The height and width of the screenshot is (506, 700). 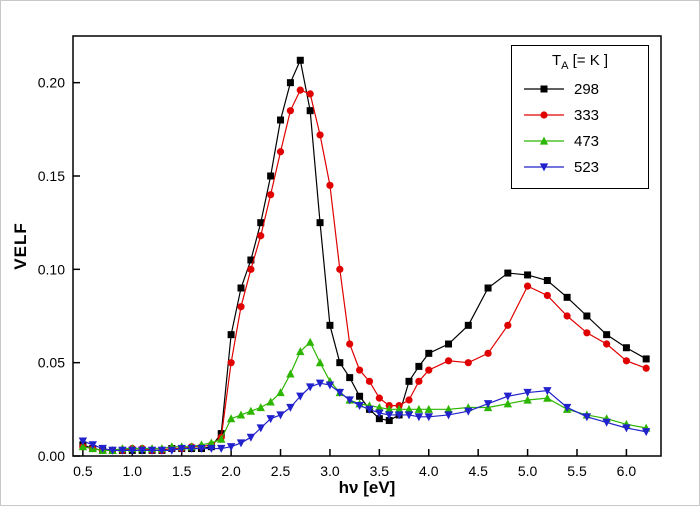 I want to click on svg-text: 6.0, so click(x=627, y=471).